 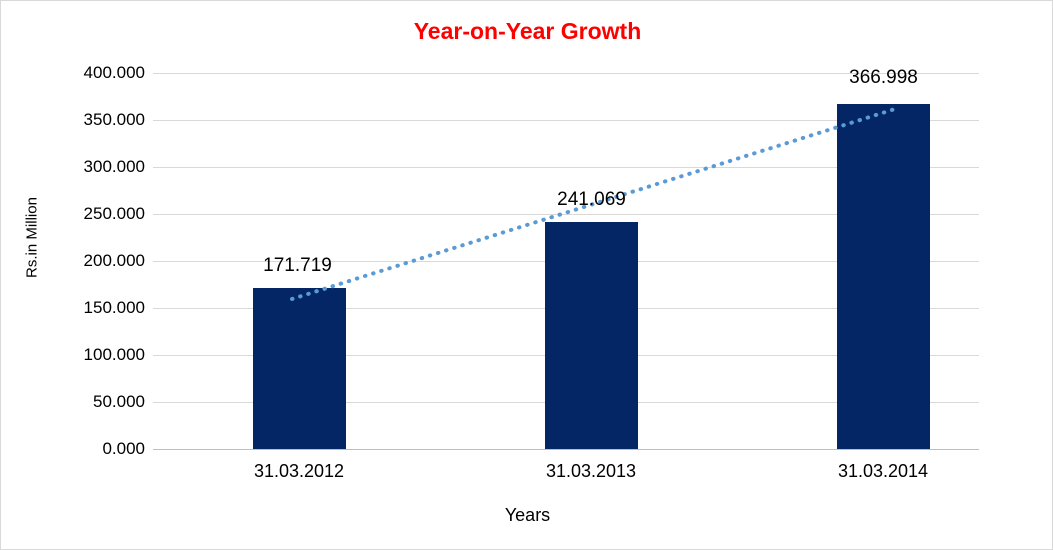 What do you see at coordinates (591, 199) in the screenshot?
I see `data-label-2013: 241.069` at bounding box center [591, 199].